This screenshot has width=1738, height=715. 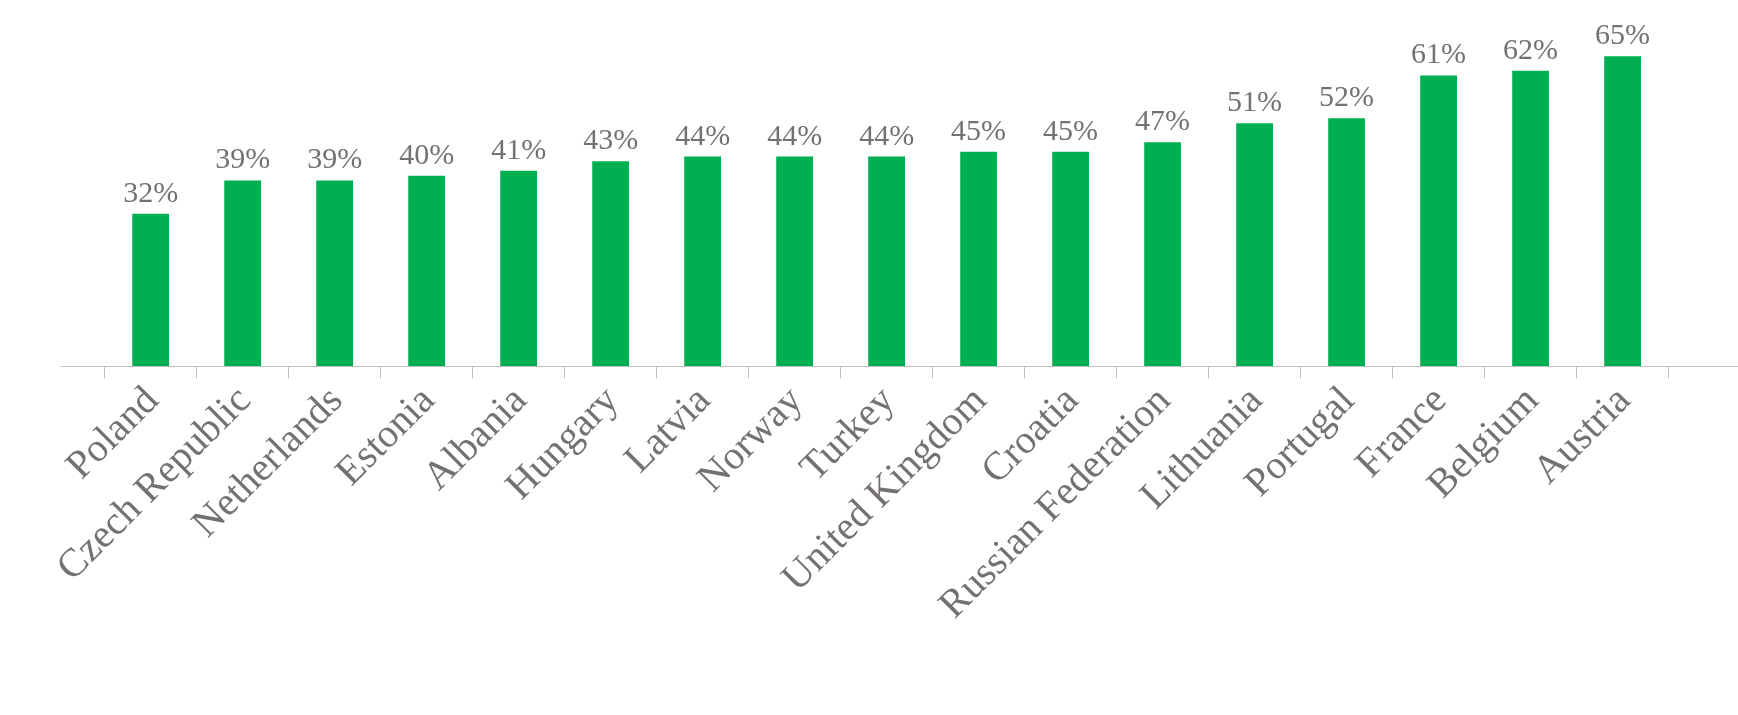 I want to click on data-label: 32%, so click(x=151, y=191).